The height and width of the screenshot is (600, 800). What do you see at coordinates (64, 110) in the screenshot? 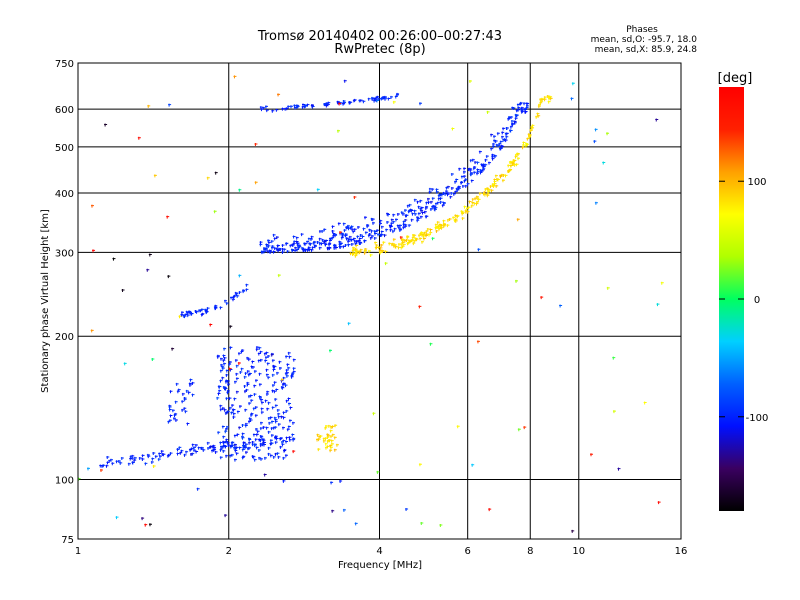
I see `y-tick-label: 600` at bounding box center [64, 110].